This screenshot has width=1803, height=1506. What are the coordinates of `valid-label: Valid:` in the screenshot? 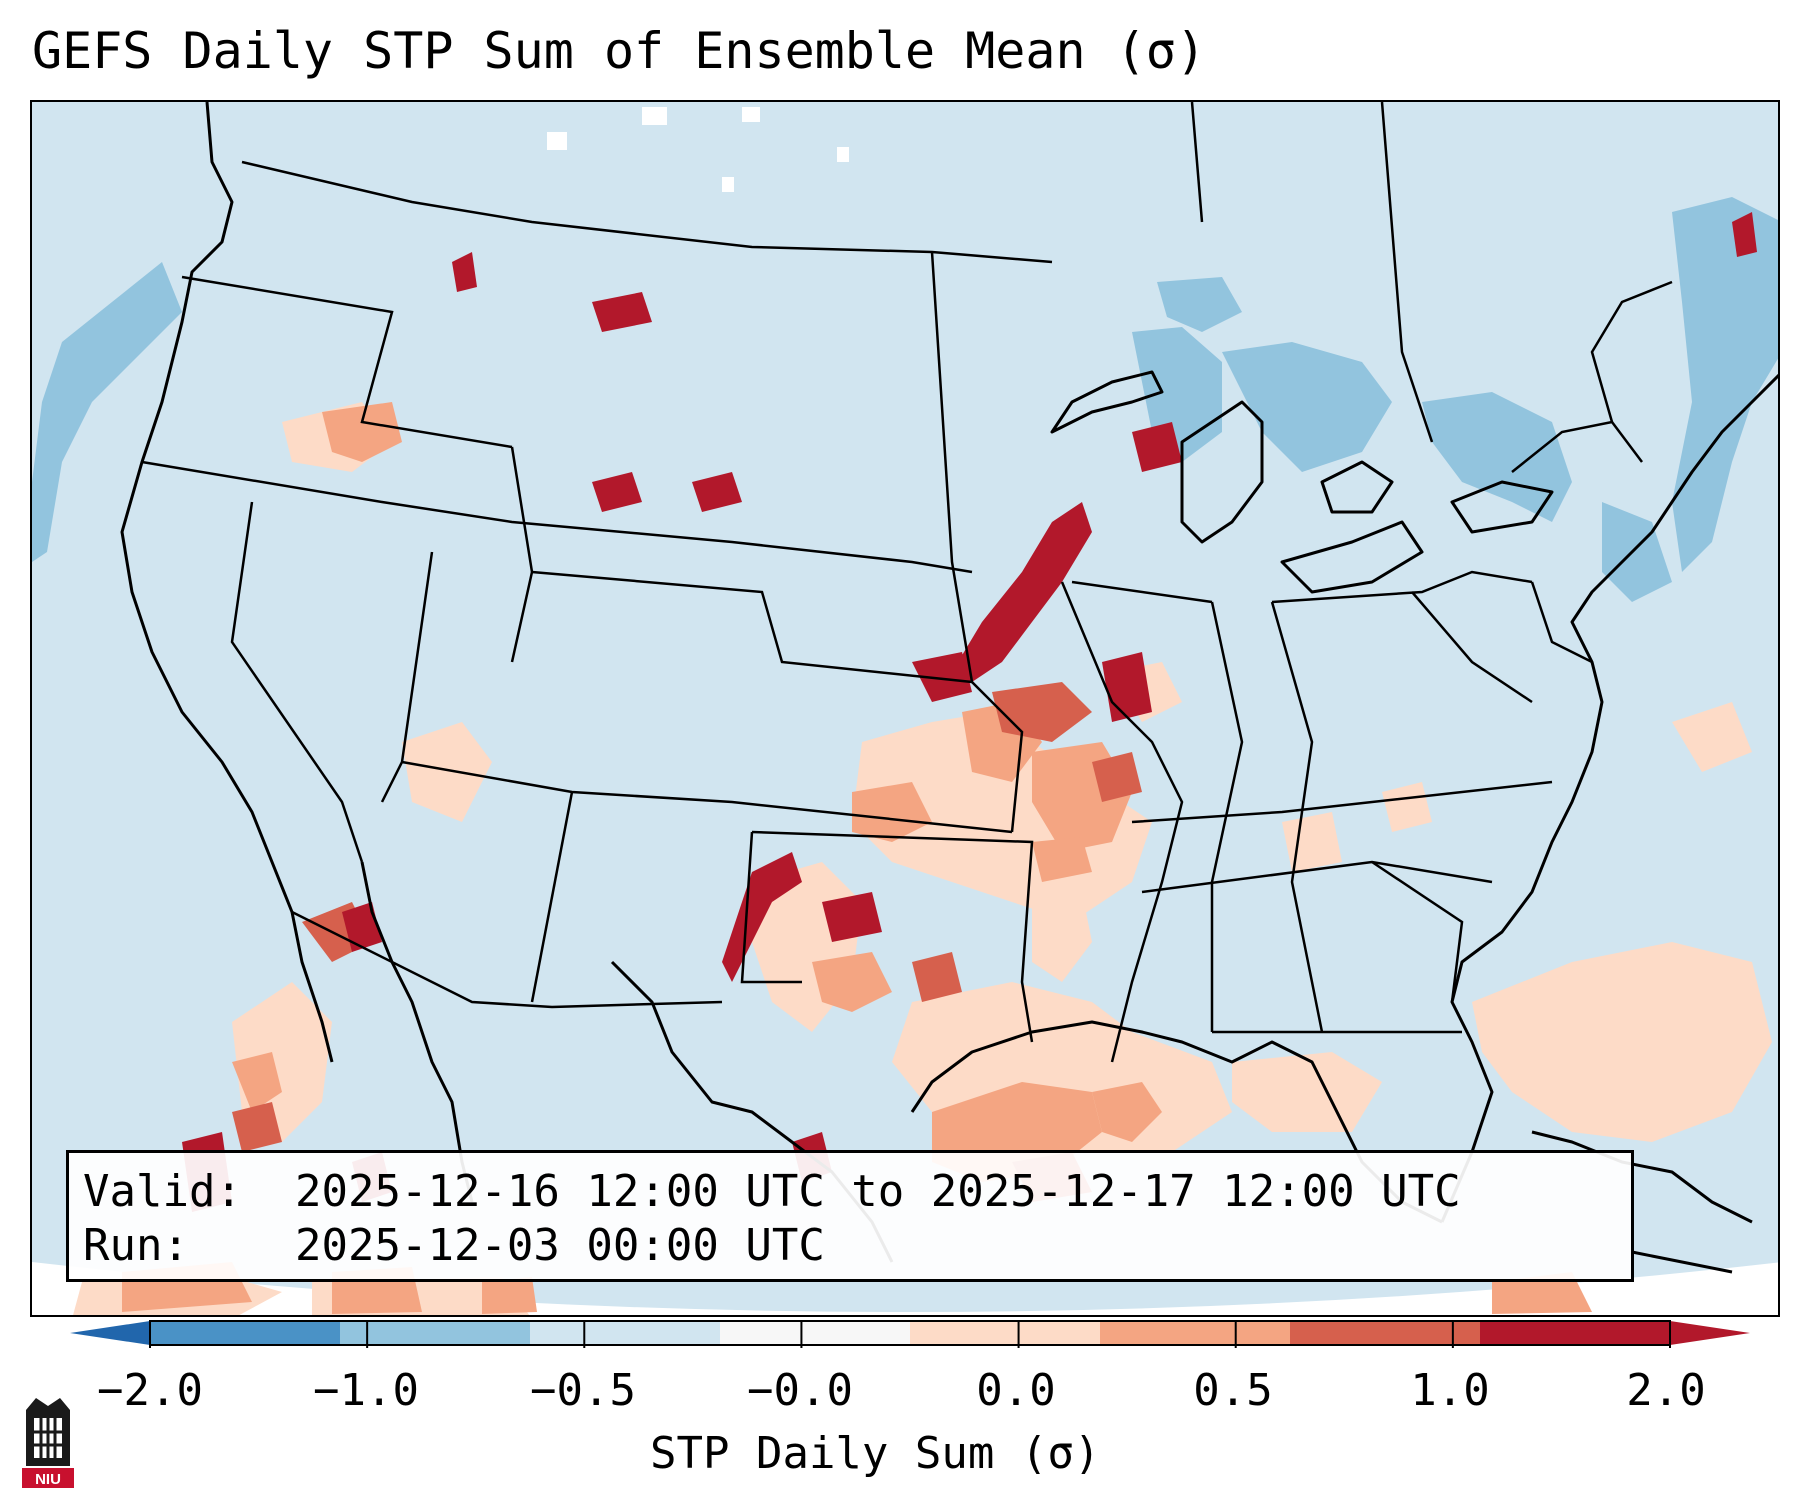 It's located at (162, 1191).